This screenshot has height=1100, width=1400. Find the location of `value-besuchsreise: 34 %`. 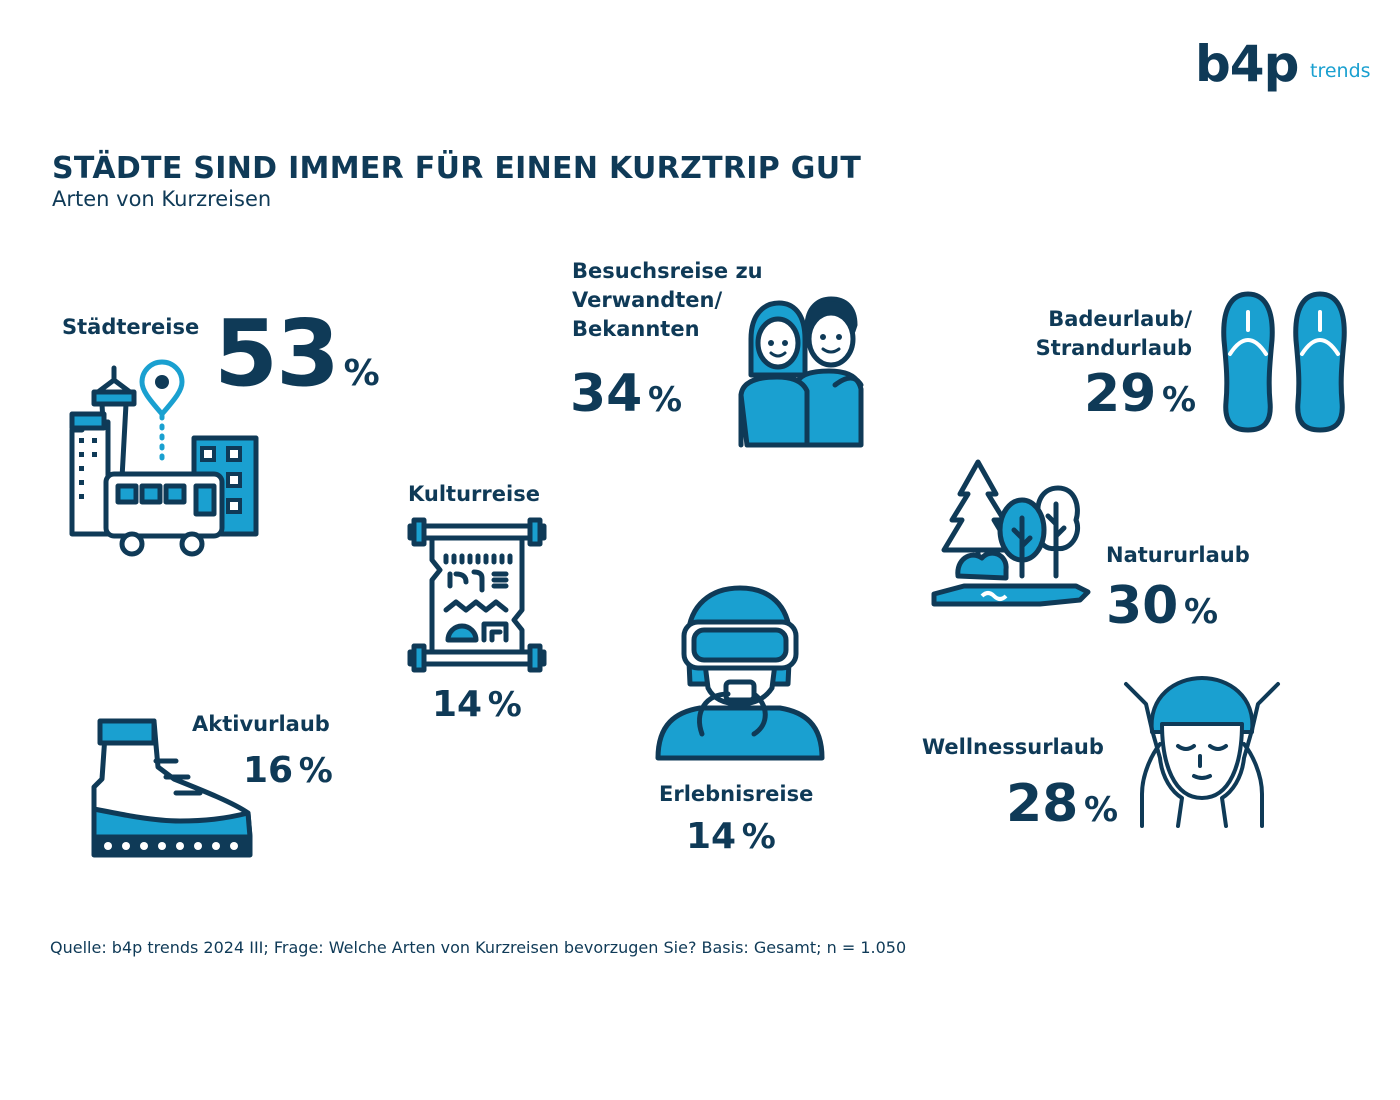

value-besuchsreise: 34 % is located at coordinates (626, 394).